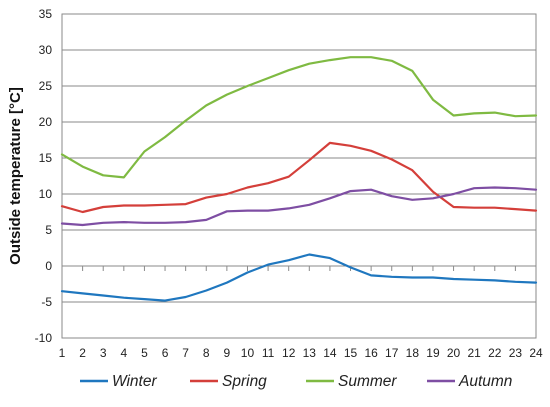 This screenshot has height=407, width=550. What do you see at coordinates (536, 353) in the screenshot?
I see `x-tick-label: 24` at bounding box center [536, 353].